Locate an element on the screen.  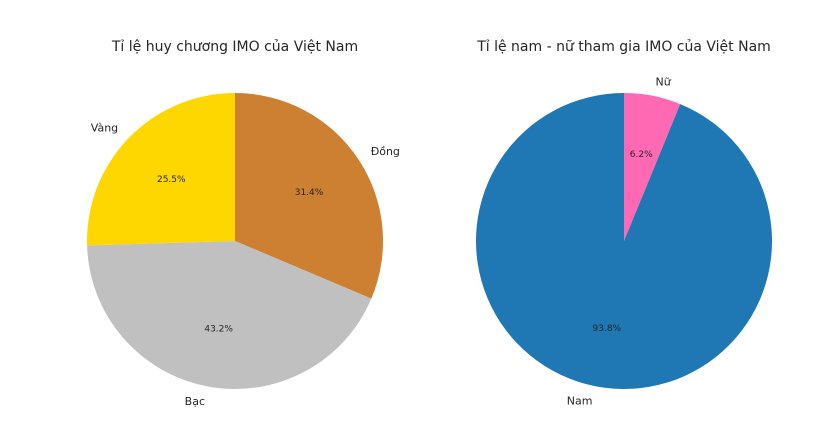
pct-label-nu: 6.2% is located at coordinates (641, 155).